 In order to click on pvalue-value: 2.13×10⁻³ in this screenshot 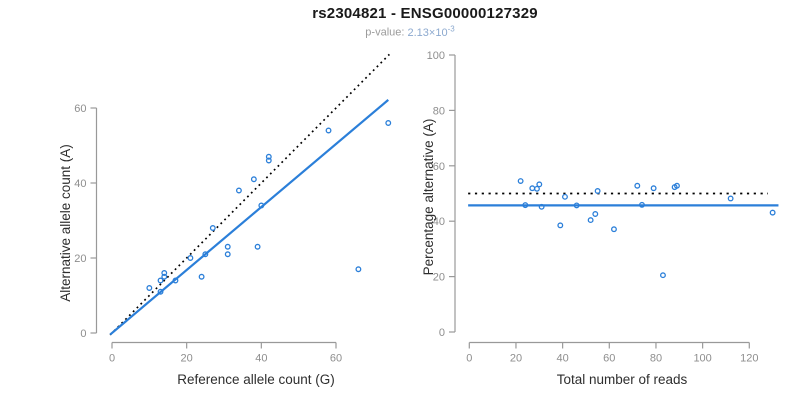, I will do `click(431, 31)`.